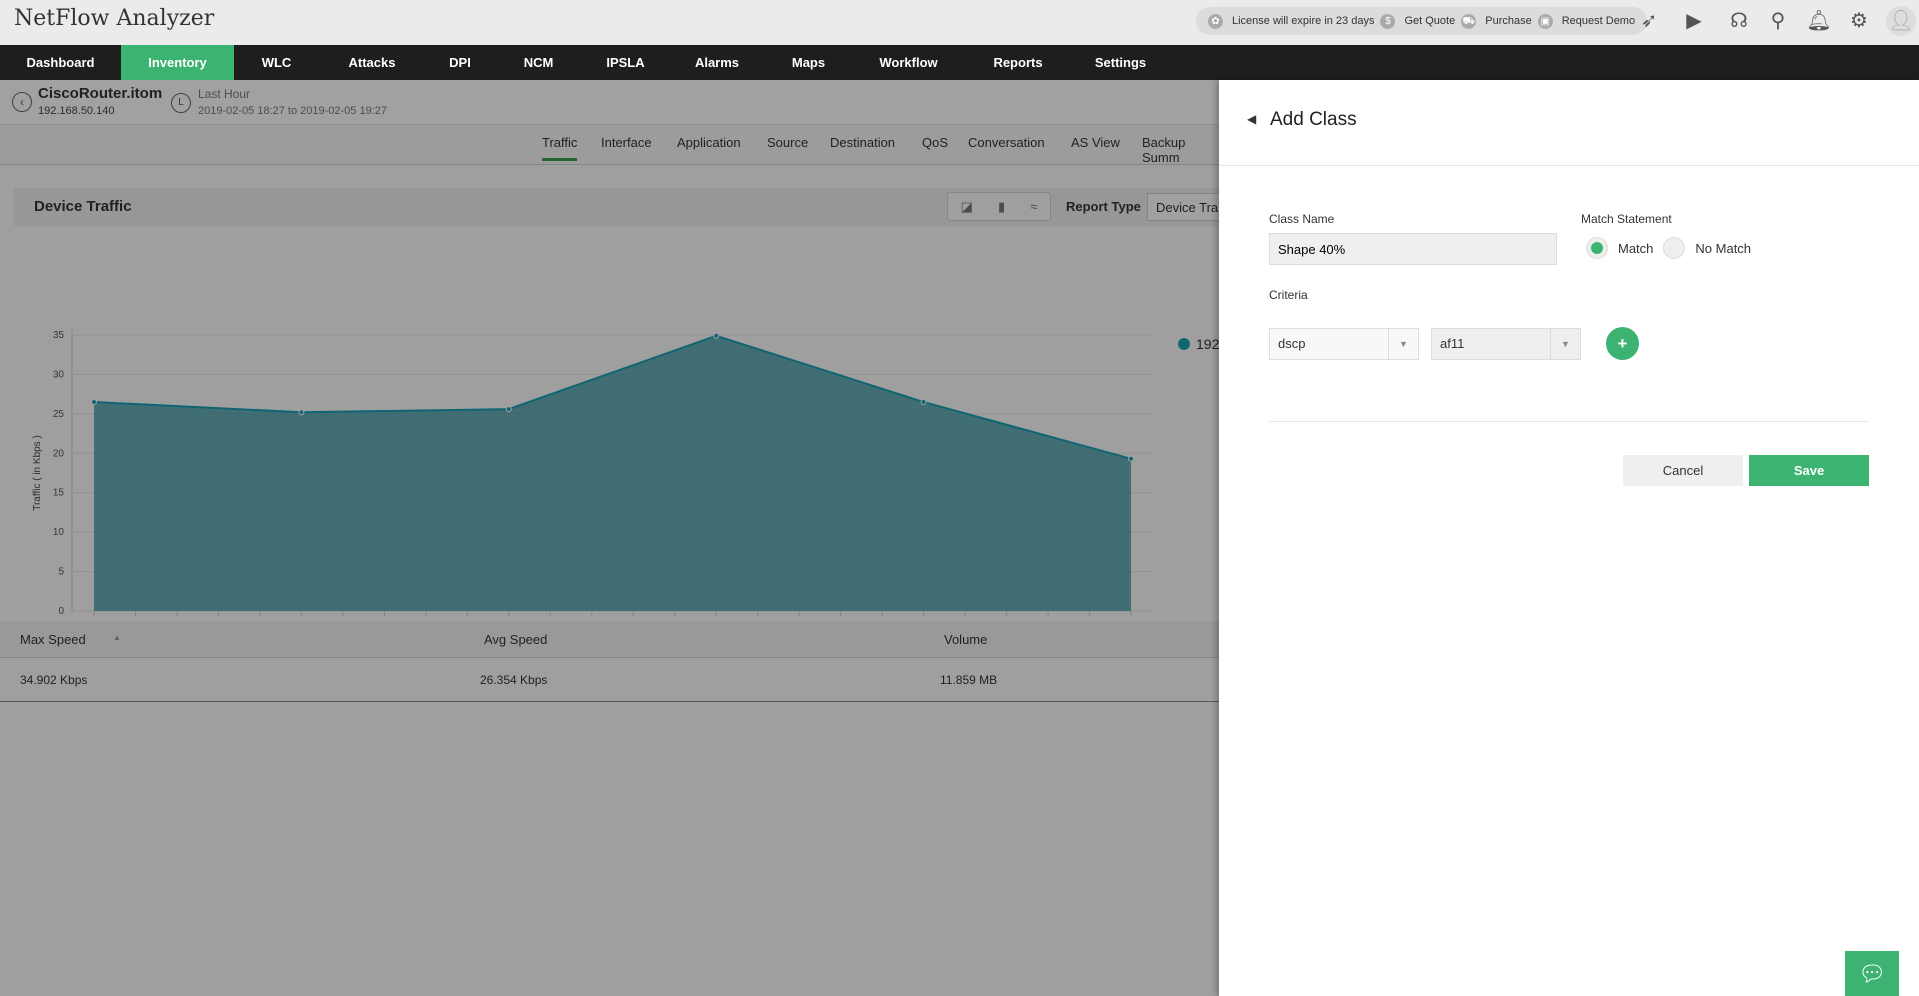 The height and width of the screenshot is (996, 1919). Describe the element at coordinates (61, 572) in the screenshot. I see `y-tick-label: 5` at that location.